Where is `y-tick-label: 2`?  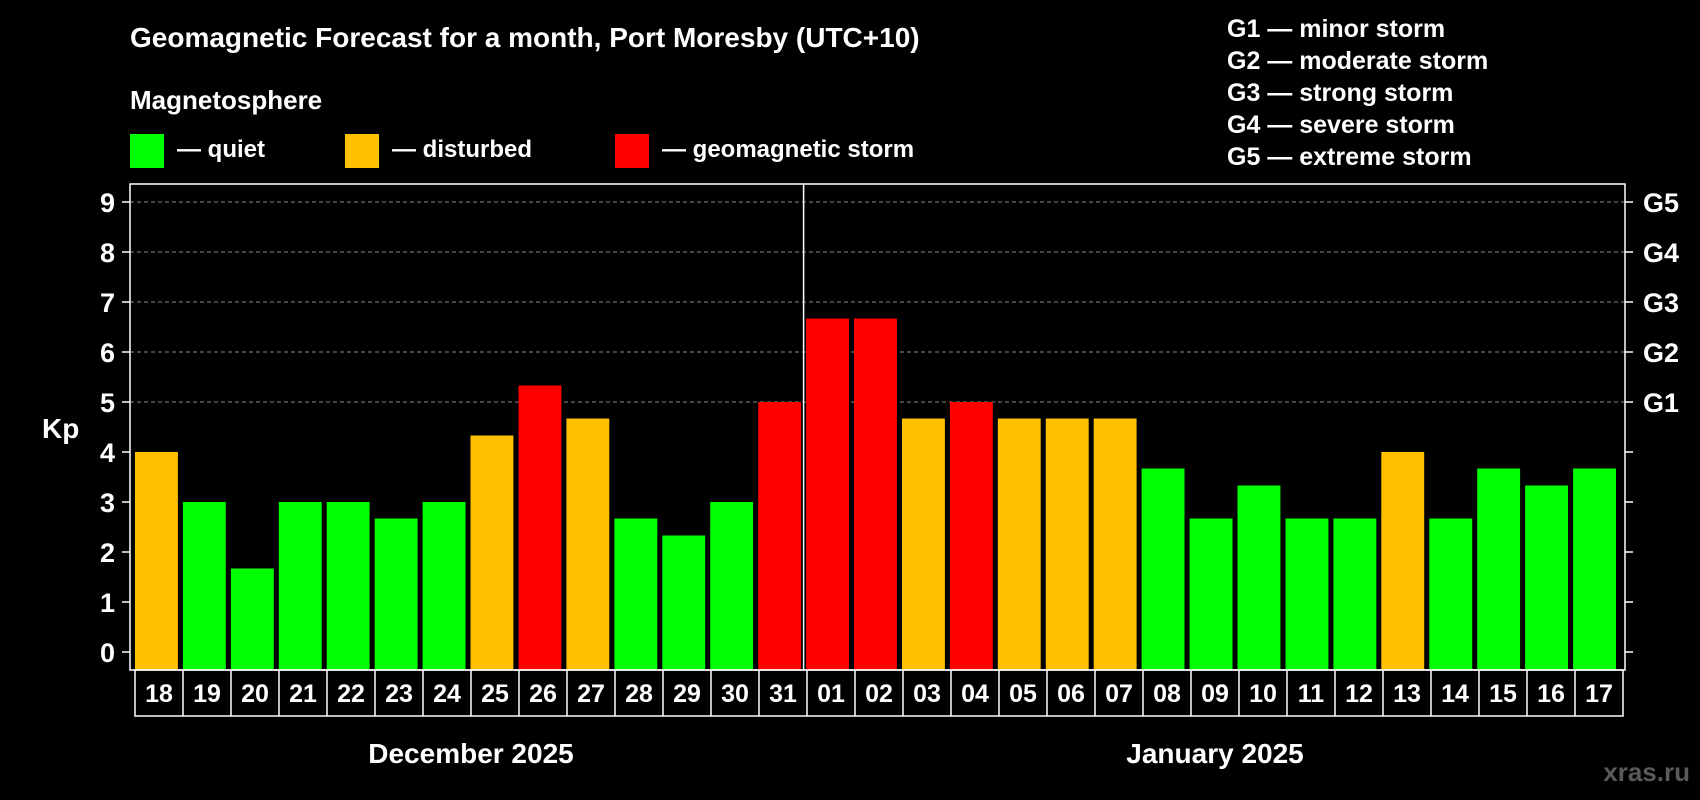
y-tick-label: 2 is located at coordinates (107, 553).